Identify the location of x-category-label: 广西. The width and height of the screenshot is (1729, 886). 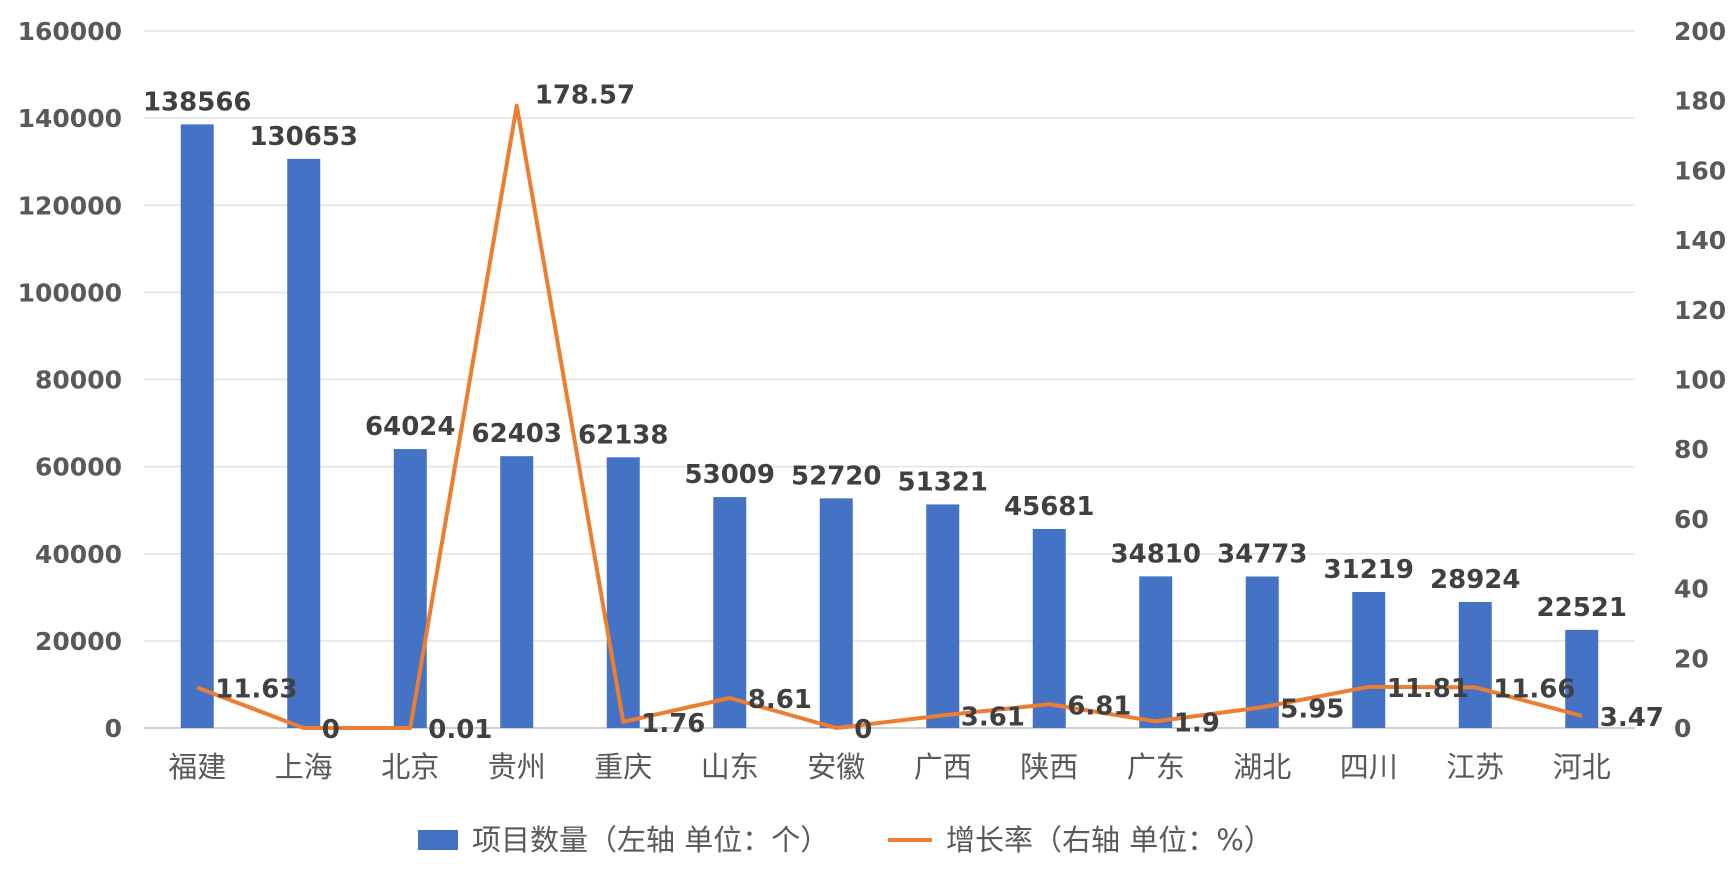
(943, 767).